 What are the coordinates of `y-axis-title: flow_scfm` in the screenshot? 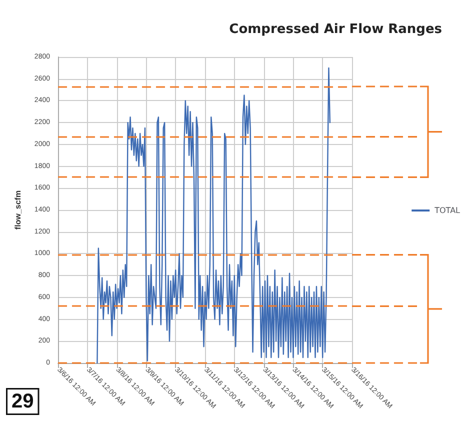 It's located at (18, 210).